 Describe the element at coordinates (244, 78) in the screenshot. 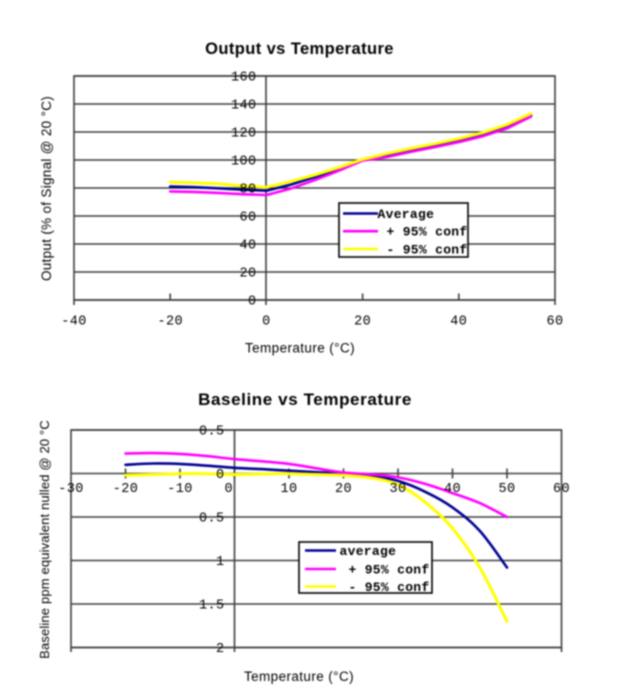

I see `svg-text: 160` at that location.